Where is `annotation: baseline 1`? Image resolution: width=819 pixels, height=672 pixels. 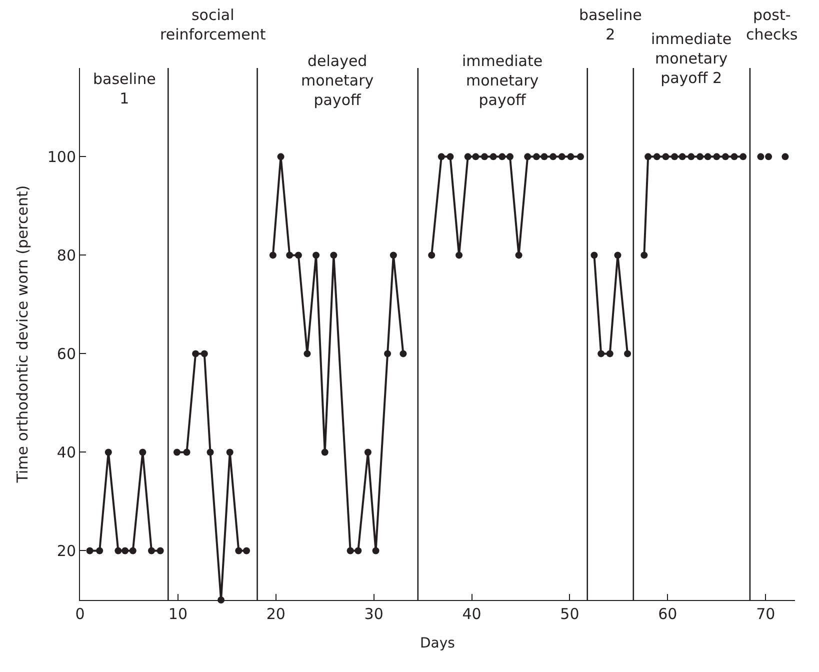
annotation: baseline 1 is located at coordinates (124, 89).